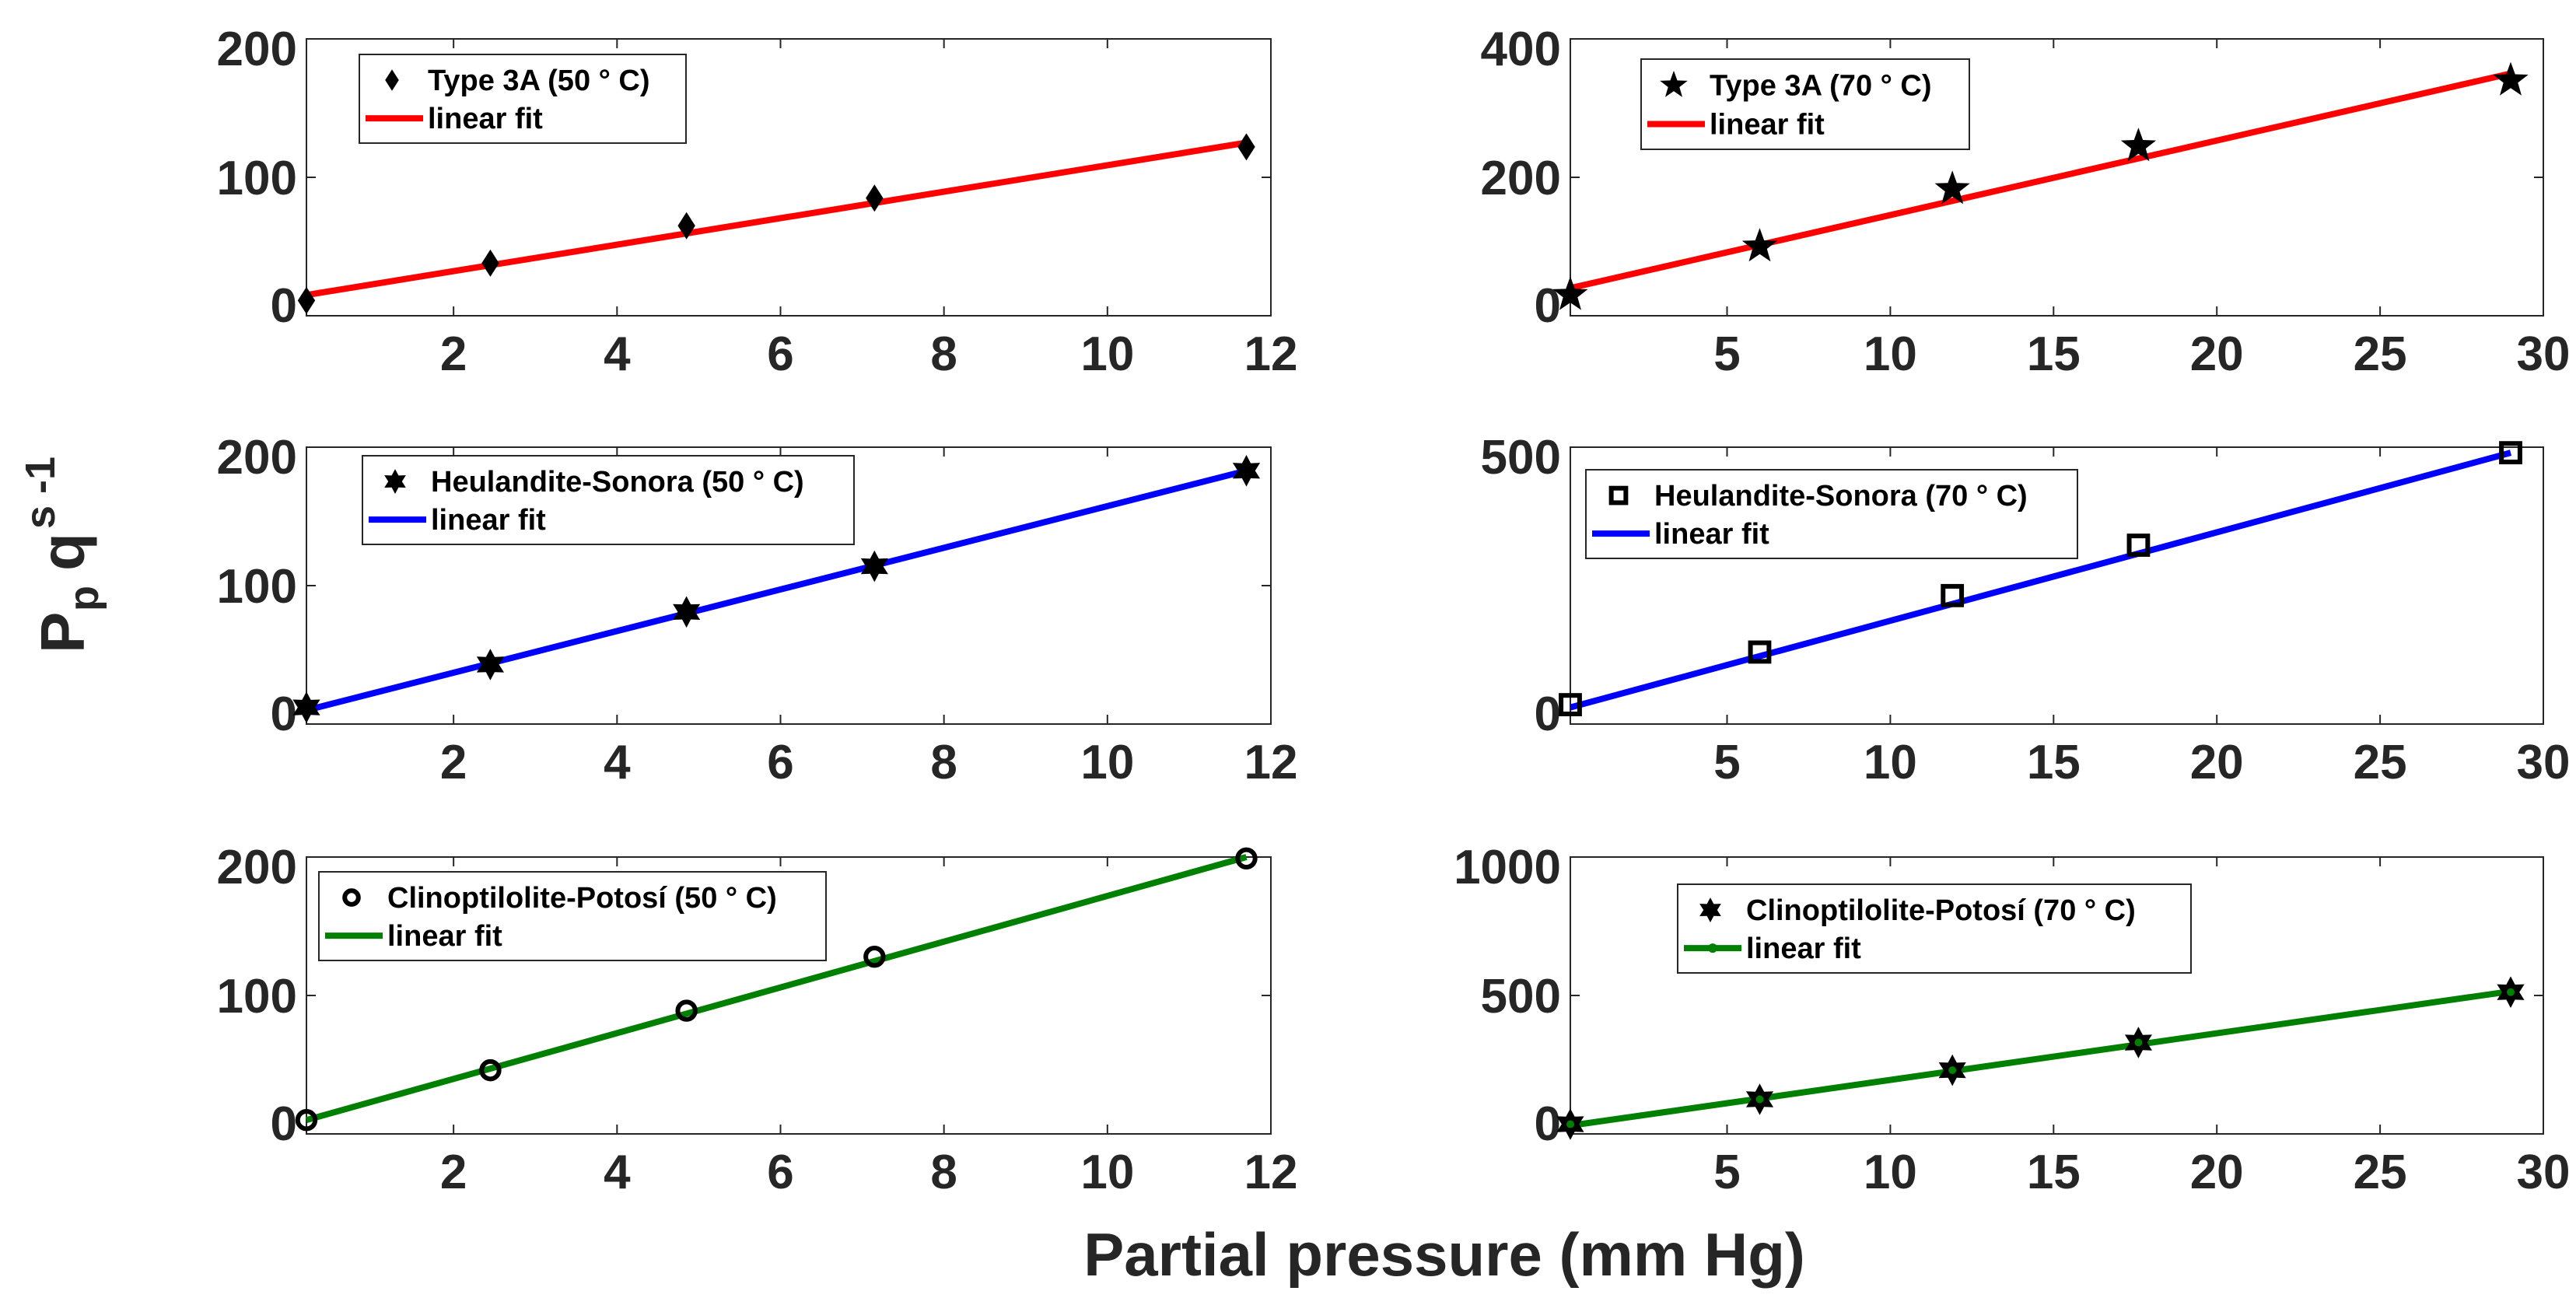 The height and width of the screenshot is (1298, 2576). I want to click on legend: Heulandite-Sonora (70 ° C) linear fit, so click(1832, 514).